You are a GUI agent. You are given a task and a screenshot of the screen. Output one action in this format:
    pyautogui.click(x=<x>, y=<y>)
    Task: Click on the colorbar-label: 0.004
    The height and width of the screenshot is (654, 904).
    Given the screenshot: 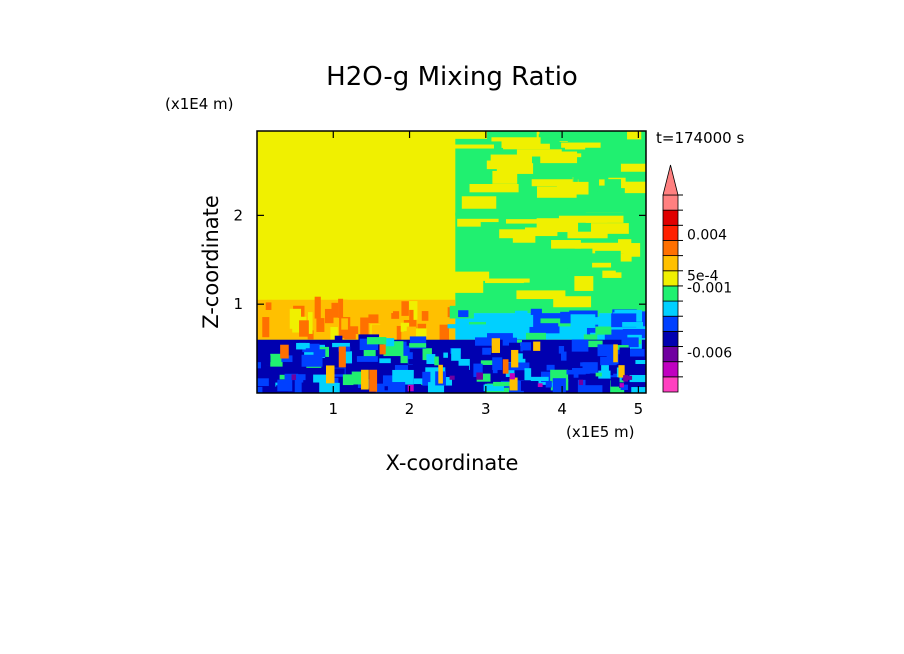 What is the action you would take?
    pyautogui.click(x=707, y=235)
    